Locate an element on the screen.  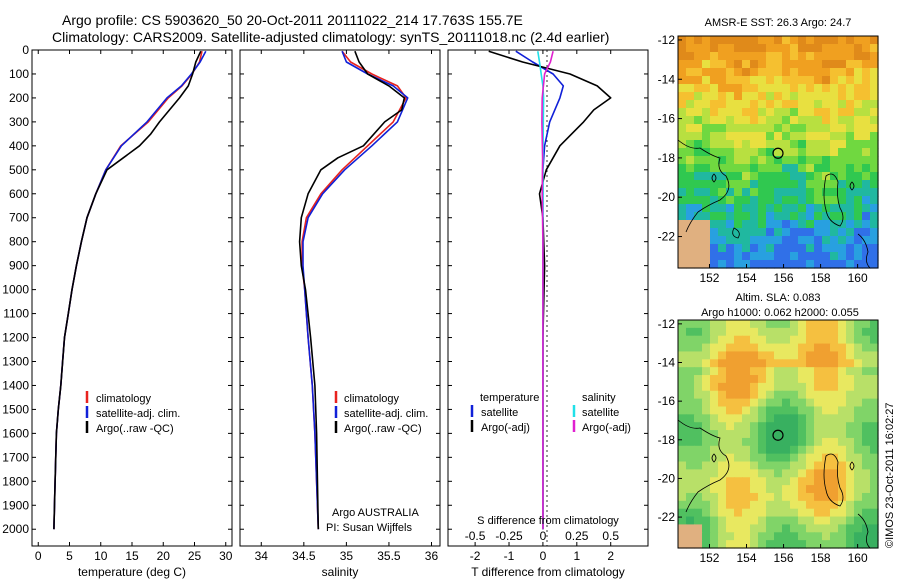
difference-series-salinity-argo-adj- is located at coordinates (547, 290).